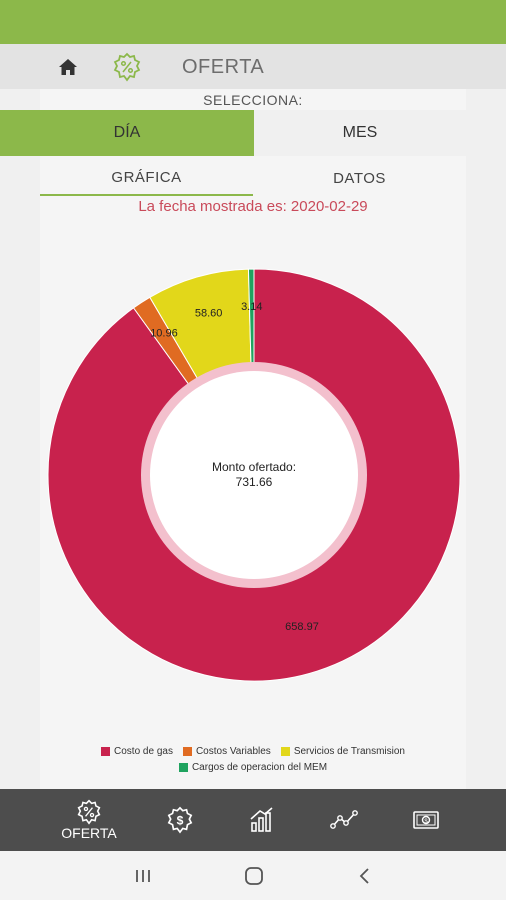 The height and width of the screenshot is (900, 506). What do you see at coordinates (223, 67) in the screenshot?
I see `page-title: OFERTA` at bounding box center [223, 67].